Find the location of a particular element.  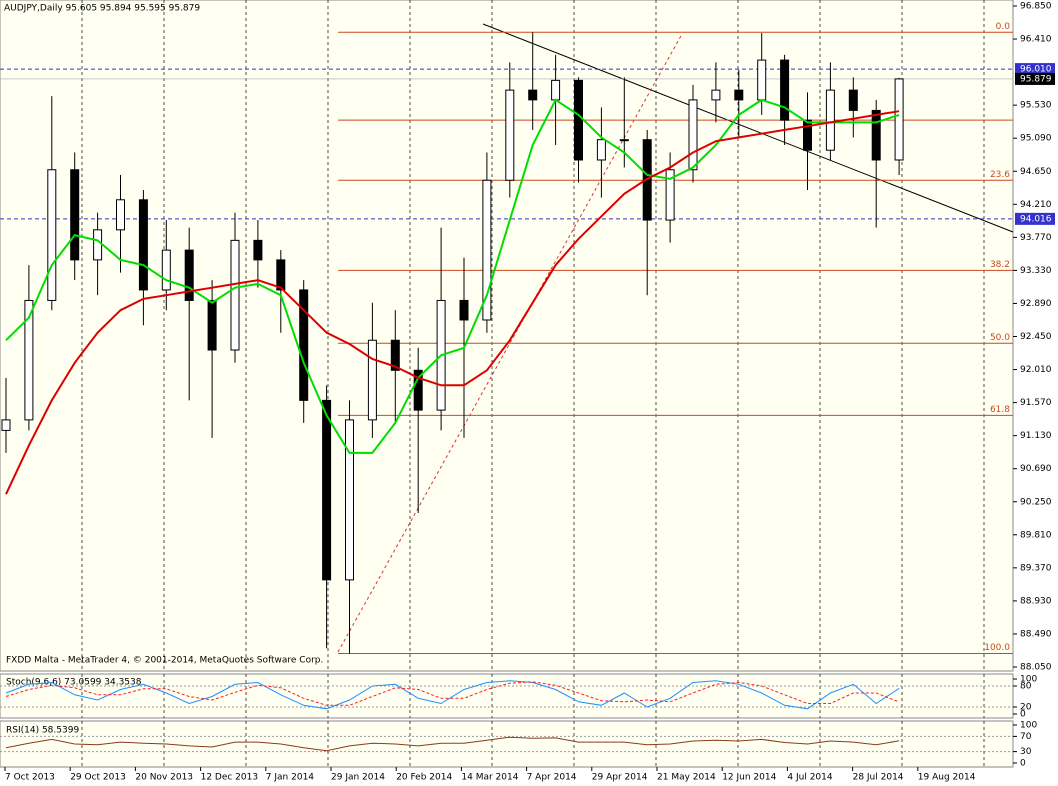

price-label: 94.016 is located at coordinates (1036, 219).